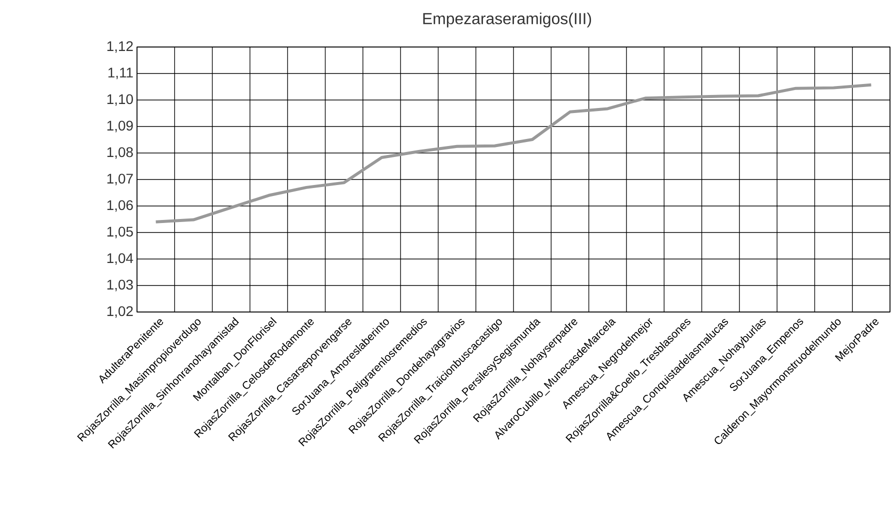 This screenshot has height=526, width=892. What do you see at coordinates (120, 47) in the screenshot?
I see `y-tick-label: 1,12` at bounding box center [120, 47].